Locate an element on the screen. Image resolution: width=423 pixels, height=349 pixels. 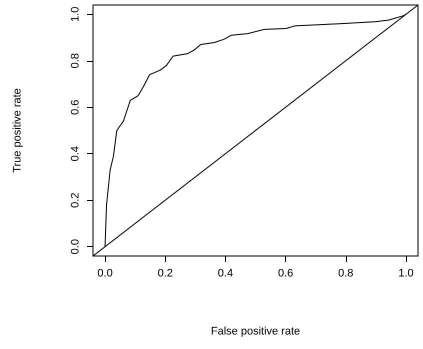
y-tick-label: 0.6 is located at coordinates (76, 107).